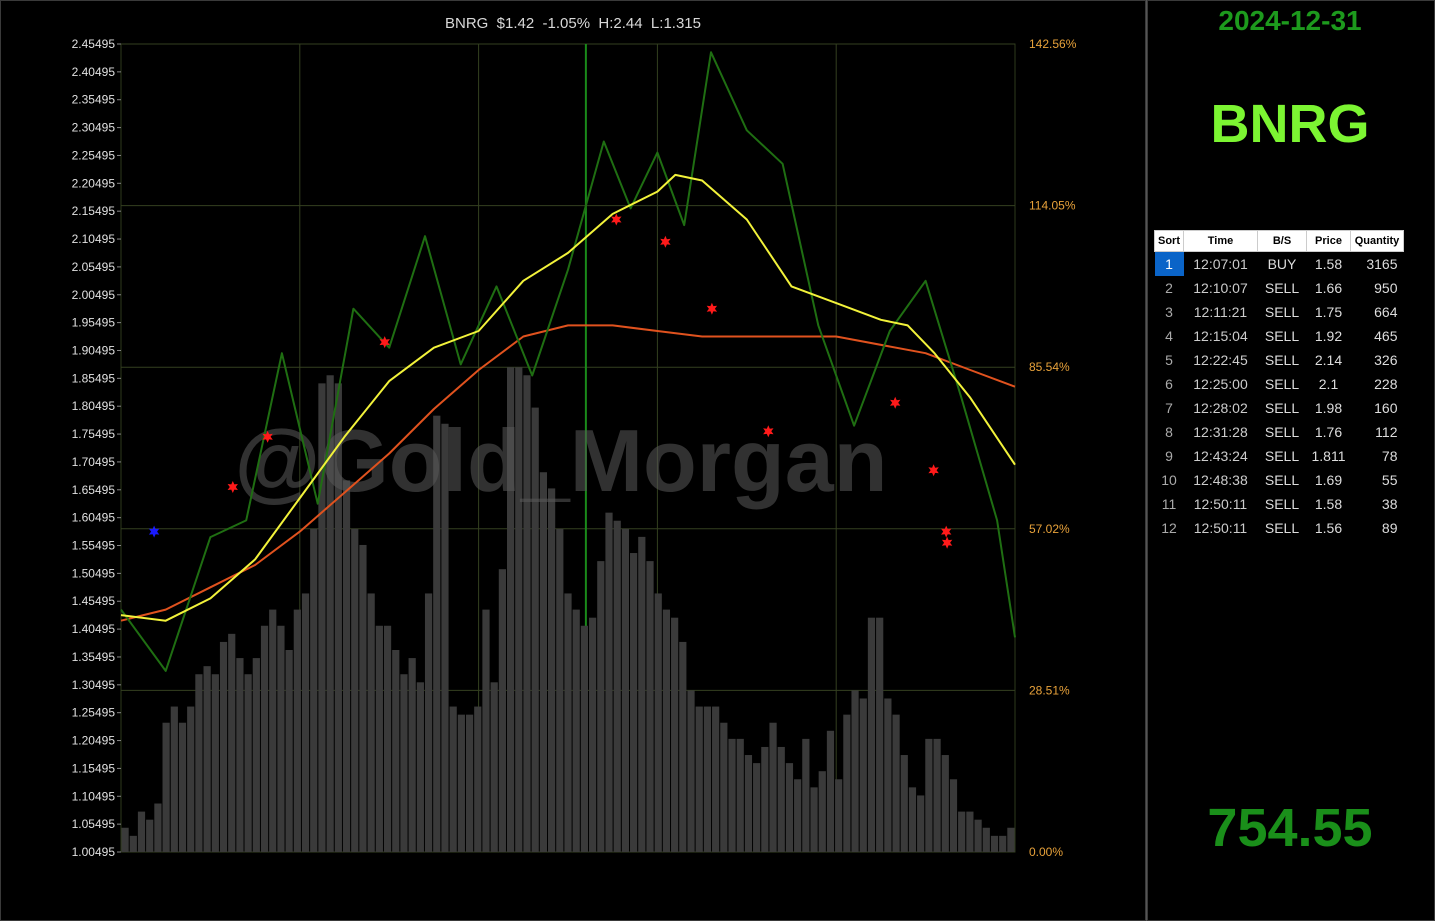  Describe the element at coordinates (1279, 384) in the screenshot. I see `table-row: 6 12:25:00 SELL 2.1 228` at that location.